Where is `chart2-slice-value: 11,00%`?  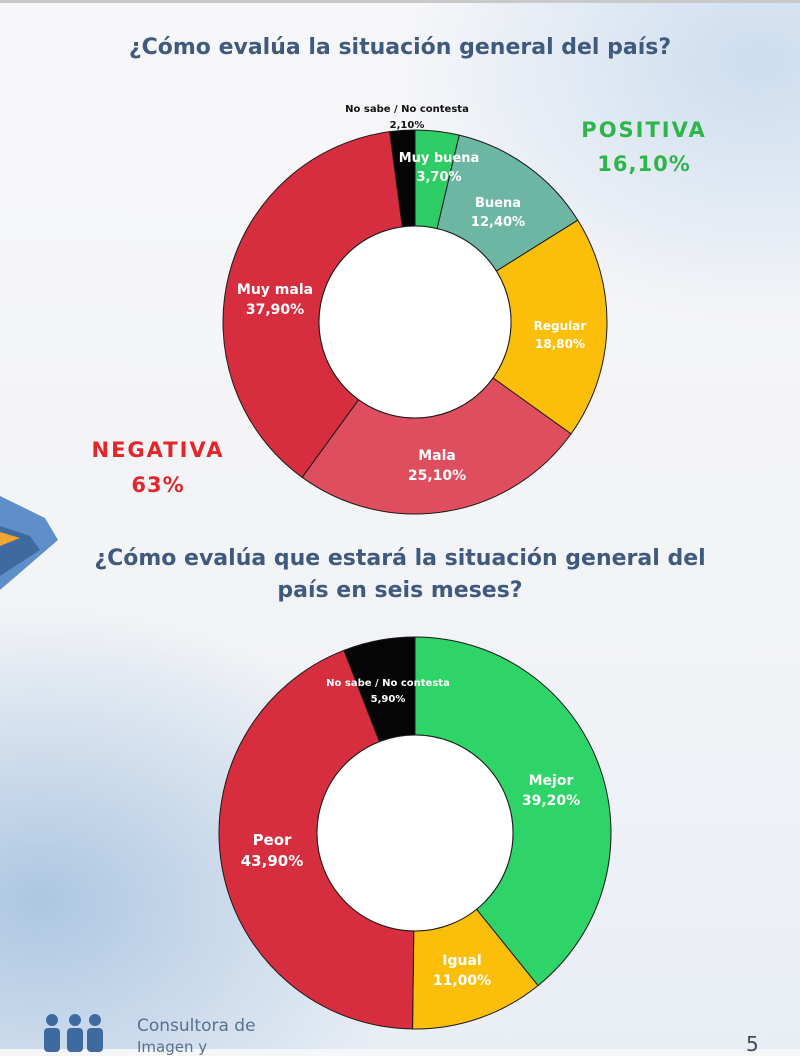 chart2-slice-value: 11,00% is located at coordinates (462, 981).